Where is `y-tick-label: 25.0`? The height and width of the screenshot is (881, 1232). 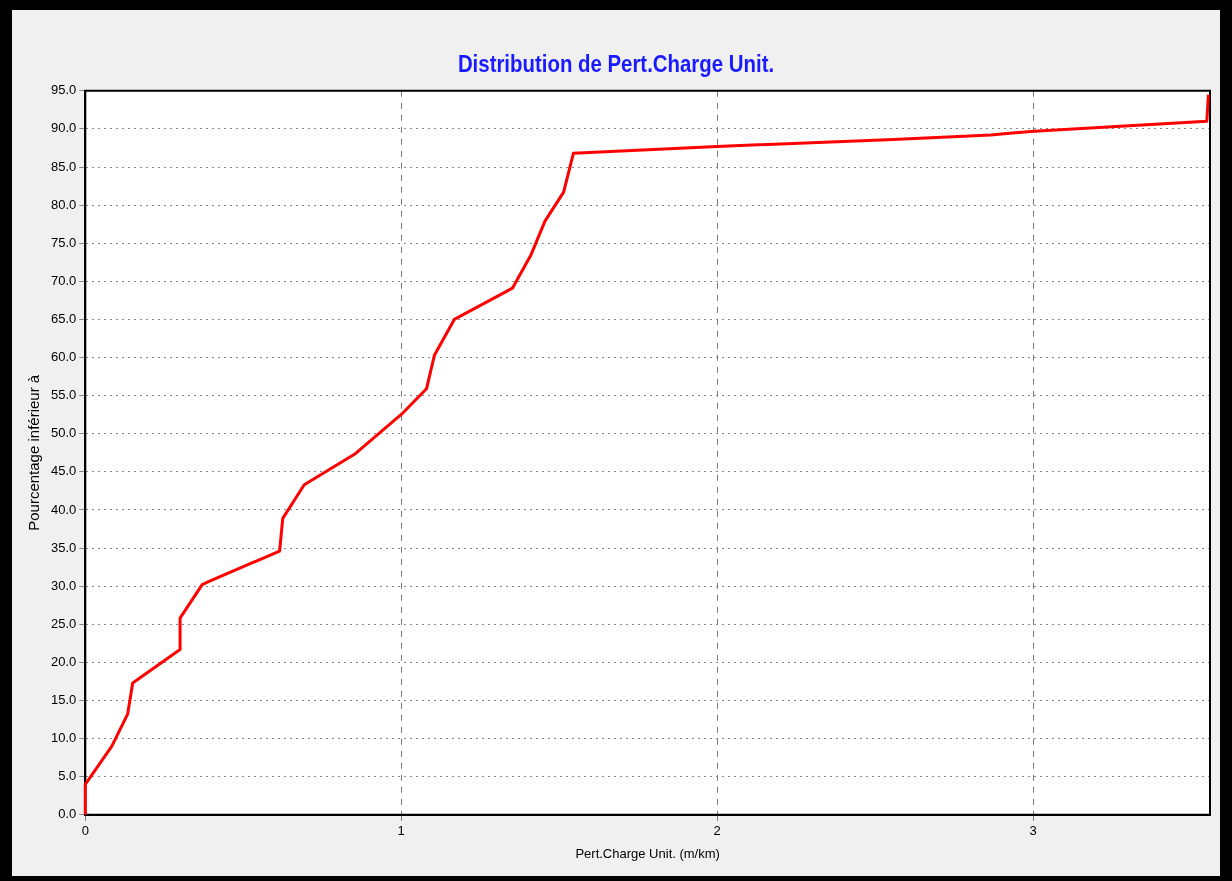 y-tick-label: 25.0 is located at coordinates (63, 623).